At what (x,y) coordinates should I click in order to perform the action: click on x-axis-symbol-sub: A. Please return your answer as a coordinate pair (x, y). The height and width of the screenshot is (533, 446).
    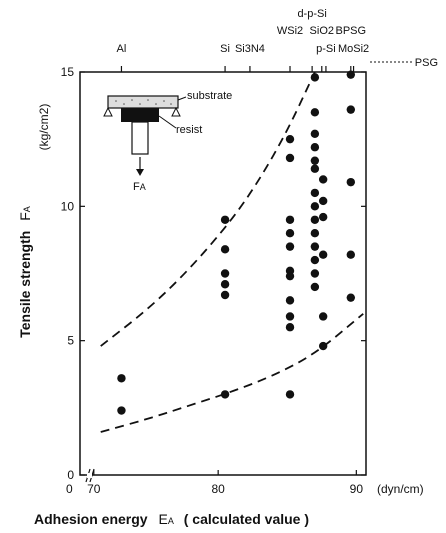
    Looking at the image, I should click on (171, 521).